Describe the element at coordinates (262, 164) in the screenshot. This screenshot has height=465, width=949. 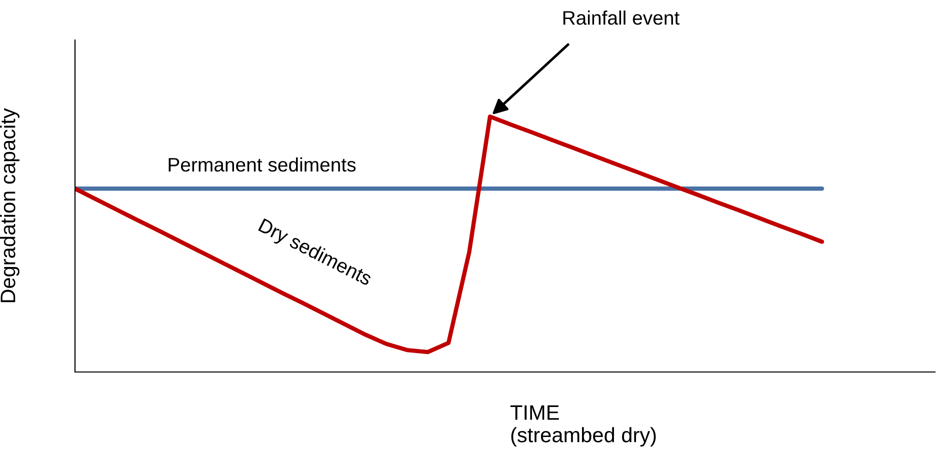
I see `series-label: Permanent sediments` at that location.